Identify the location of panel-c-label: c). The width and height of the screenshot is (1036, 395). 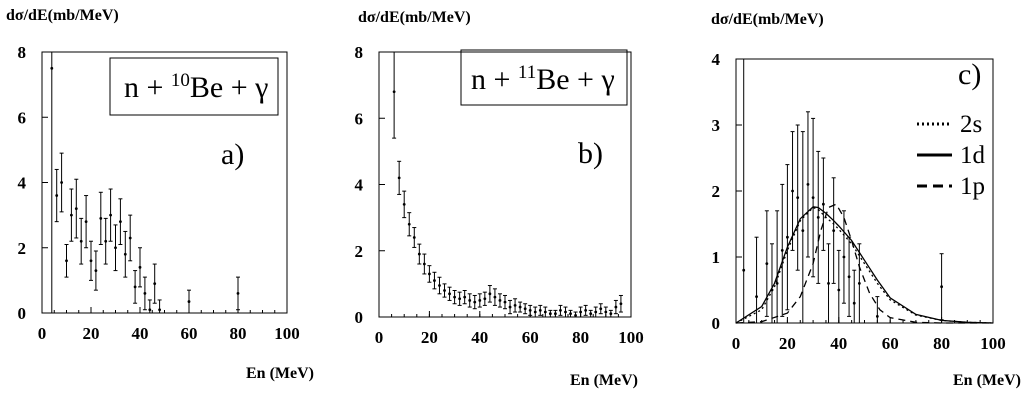
(969, 74).